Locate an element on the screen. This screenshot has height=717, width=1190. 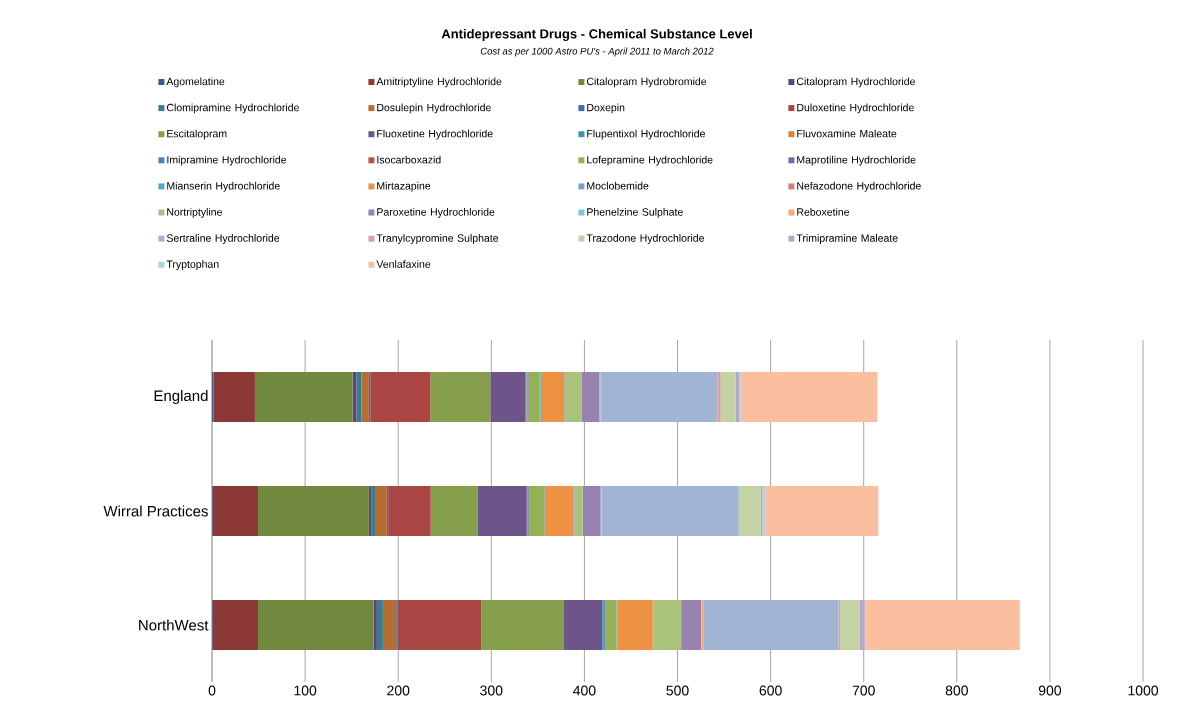
legend-label: Doxepin is located at coordinates (606, 108).